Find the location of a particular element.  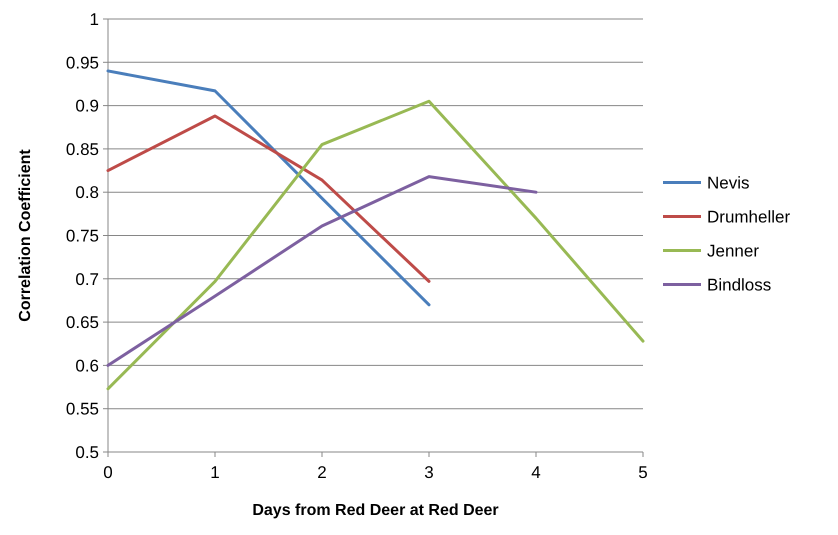

y-axis-title: Correlation Coefficient is located at coordinates (25, 235).